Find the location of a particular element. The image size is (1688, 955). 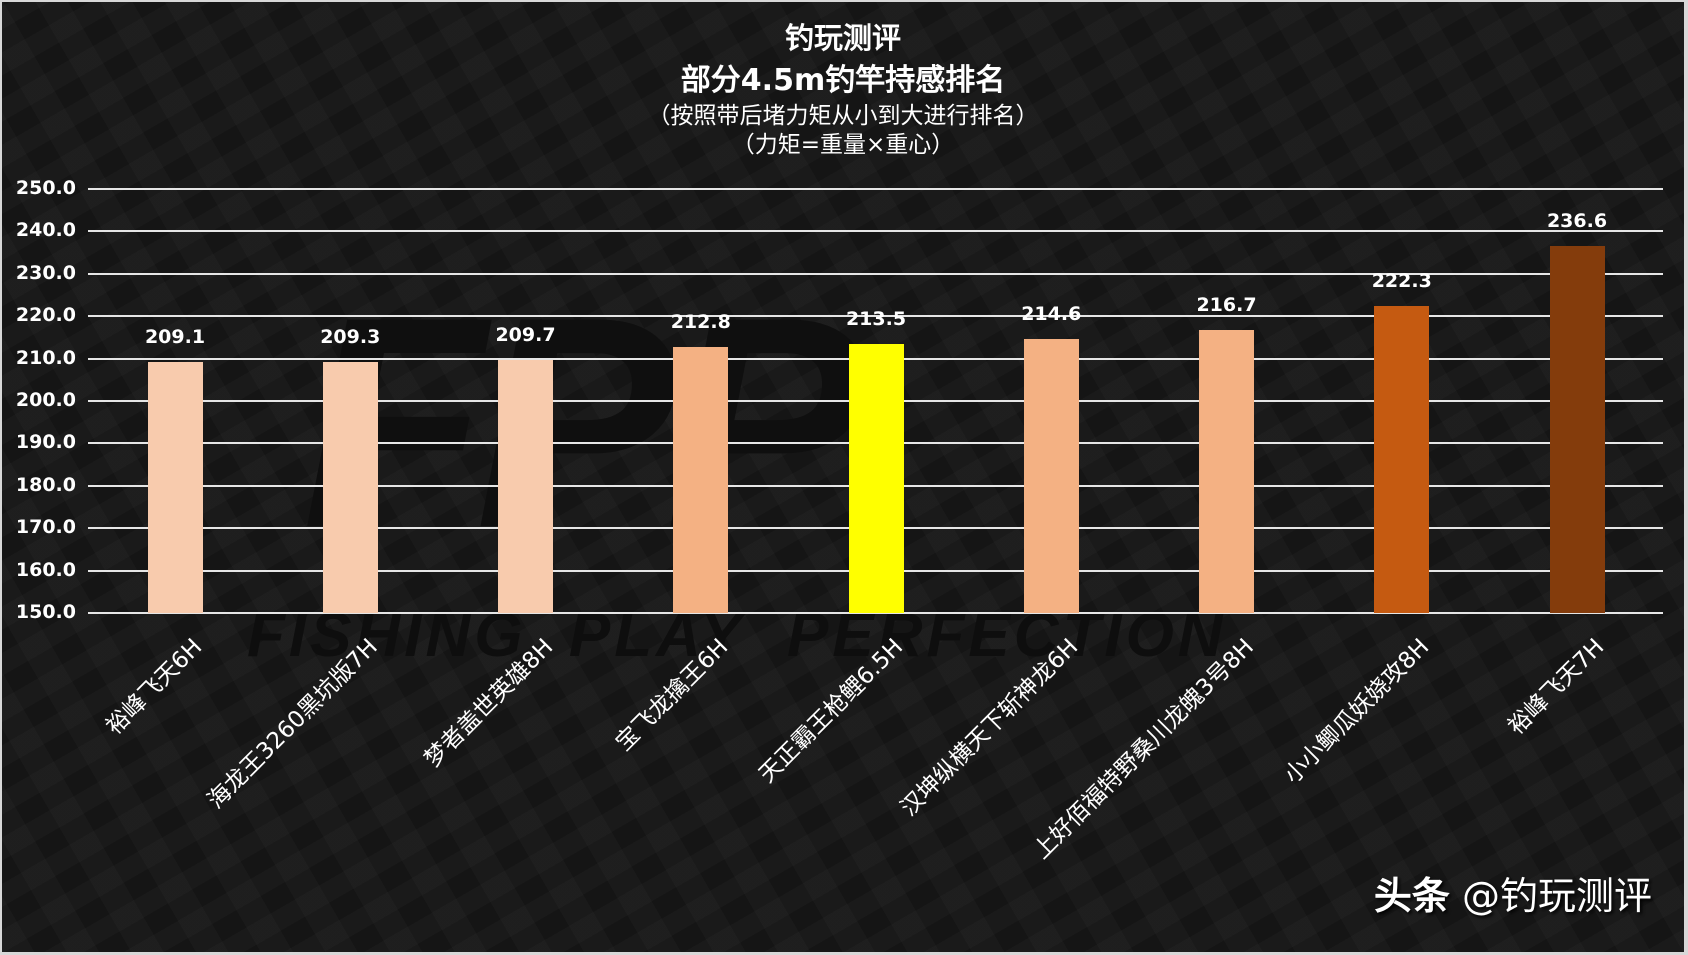

bar-value-label: 212.8 is located at coordinates (700, 321).